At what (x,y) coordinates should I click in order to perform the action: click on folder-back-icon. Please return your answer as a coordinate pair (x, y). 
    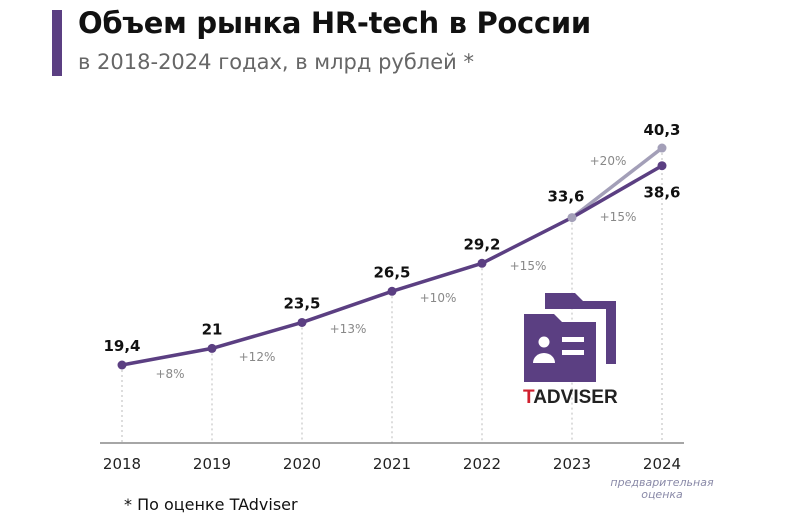
    Looking at the image, I should click on (580, 328).